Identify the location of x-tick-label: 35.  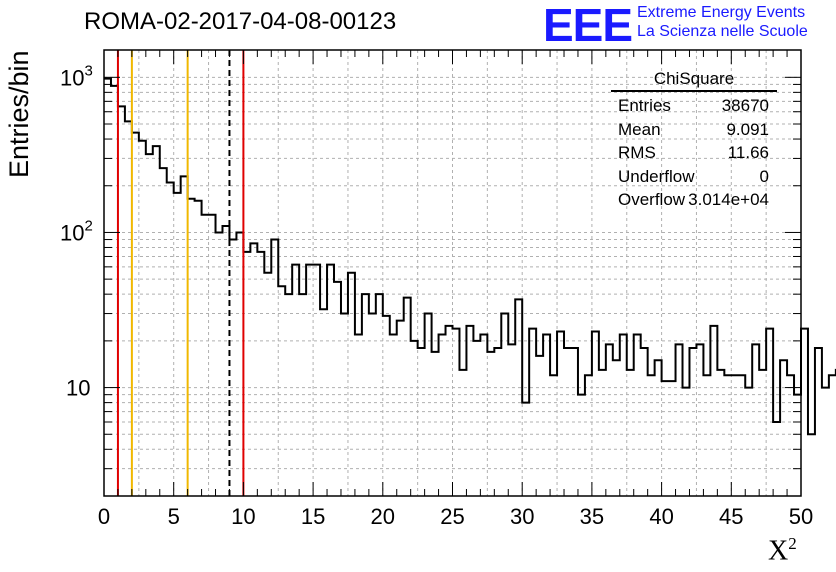
(592, 516).